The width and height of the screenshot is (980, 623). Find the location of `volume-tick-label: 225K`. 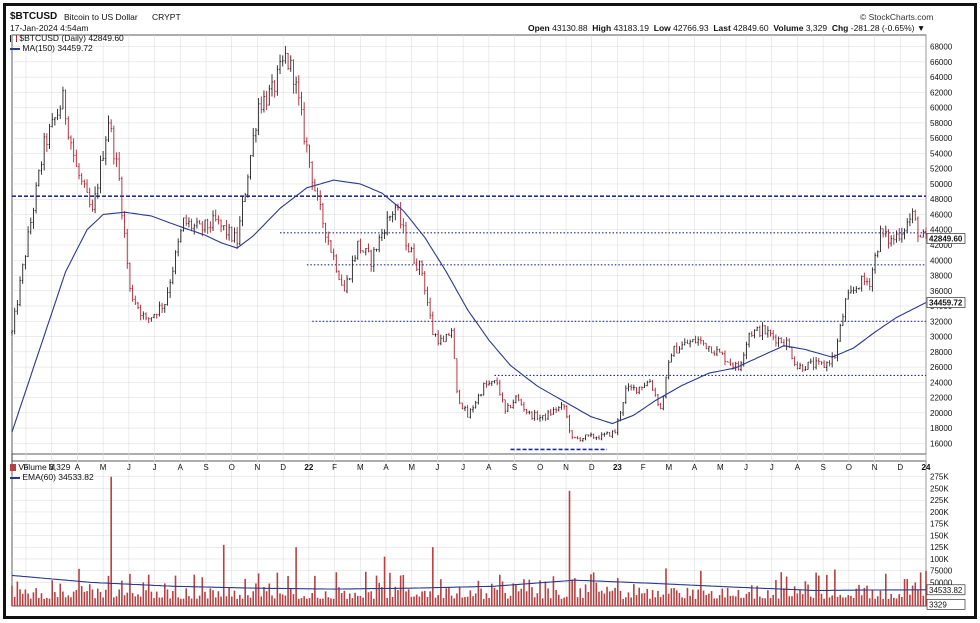

volume-tick-label: 225K is located at coordinates (939, 500).